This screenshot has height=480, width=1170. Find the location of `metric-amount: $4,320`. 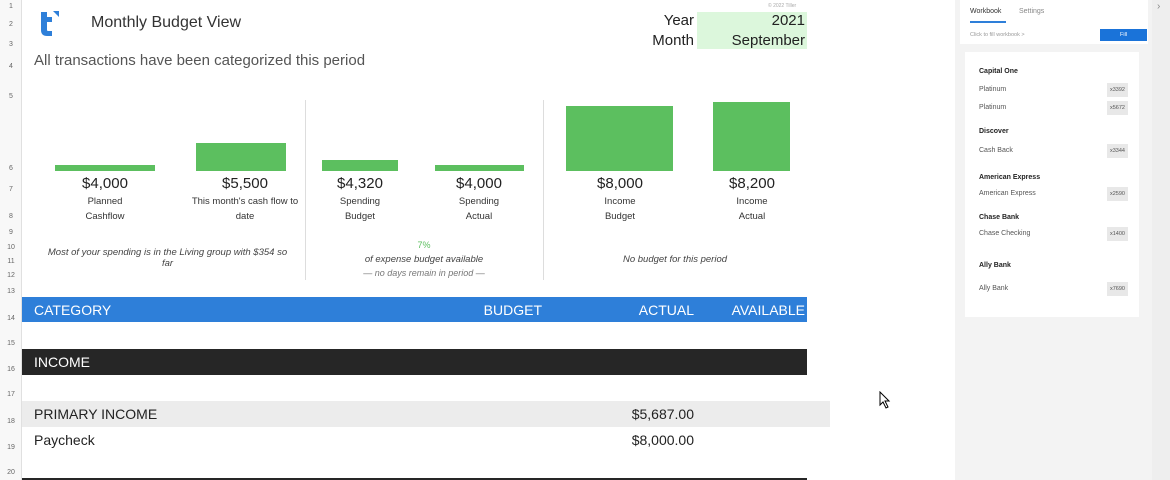

metric-amount: $4,320 is located at coordinates (360, 183).